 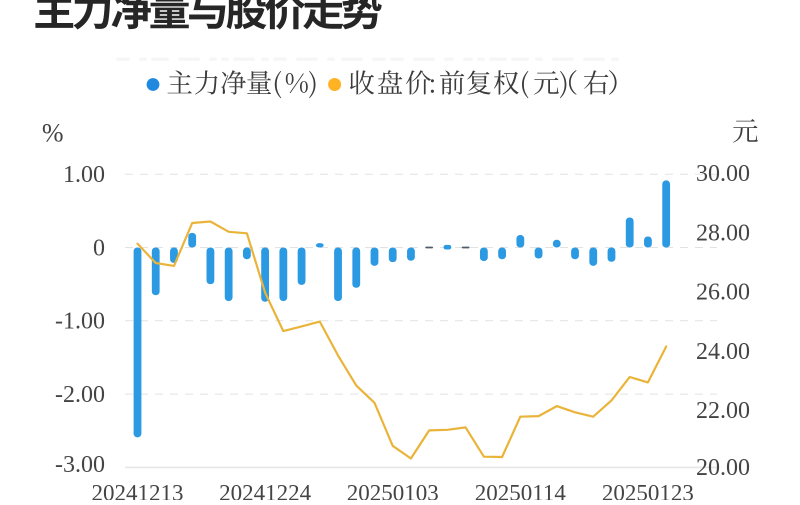 What do you see at coordinates (138, 490) in the screenshot?
I see `svg-text: 20241213` at bounding box center [138, 490].